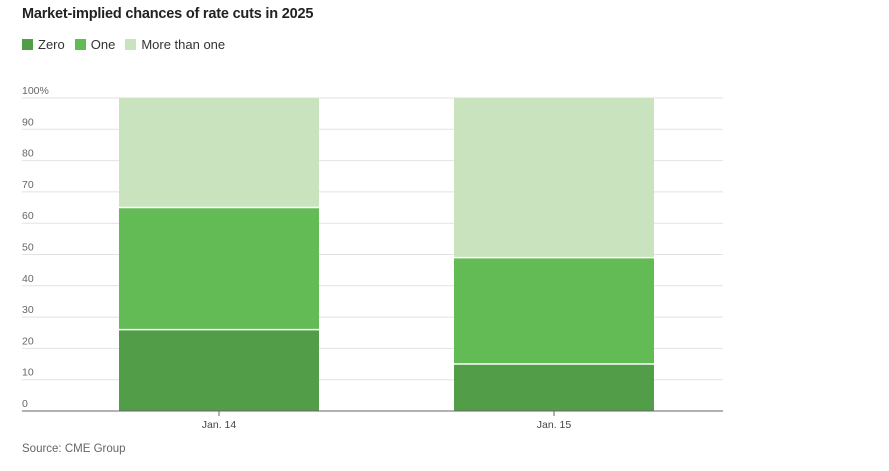 This screenshot has width=889, height=471. Describe the element at coordinates (28, 122) in the screenshot. I see `y-tick-label: 90` at that location.